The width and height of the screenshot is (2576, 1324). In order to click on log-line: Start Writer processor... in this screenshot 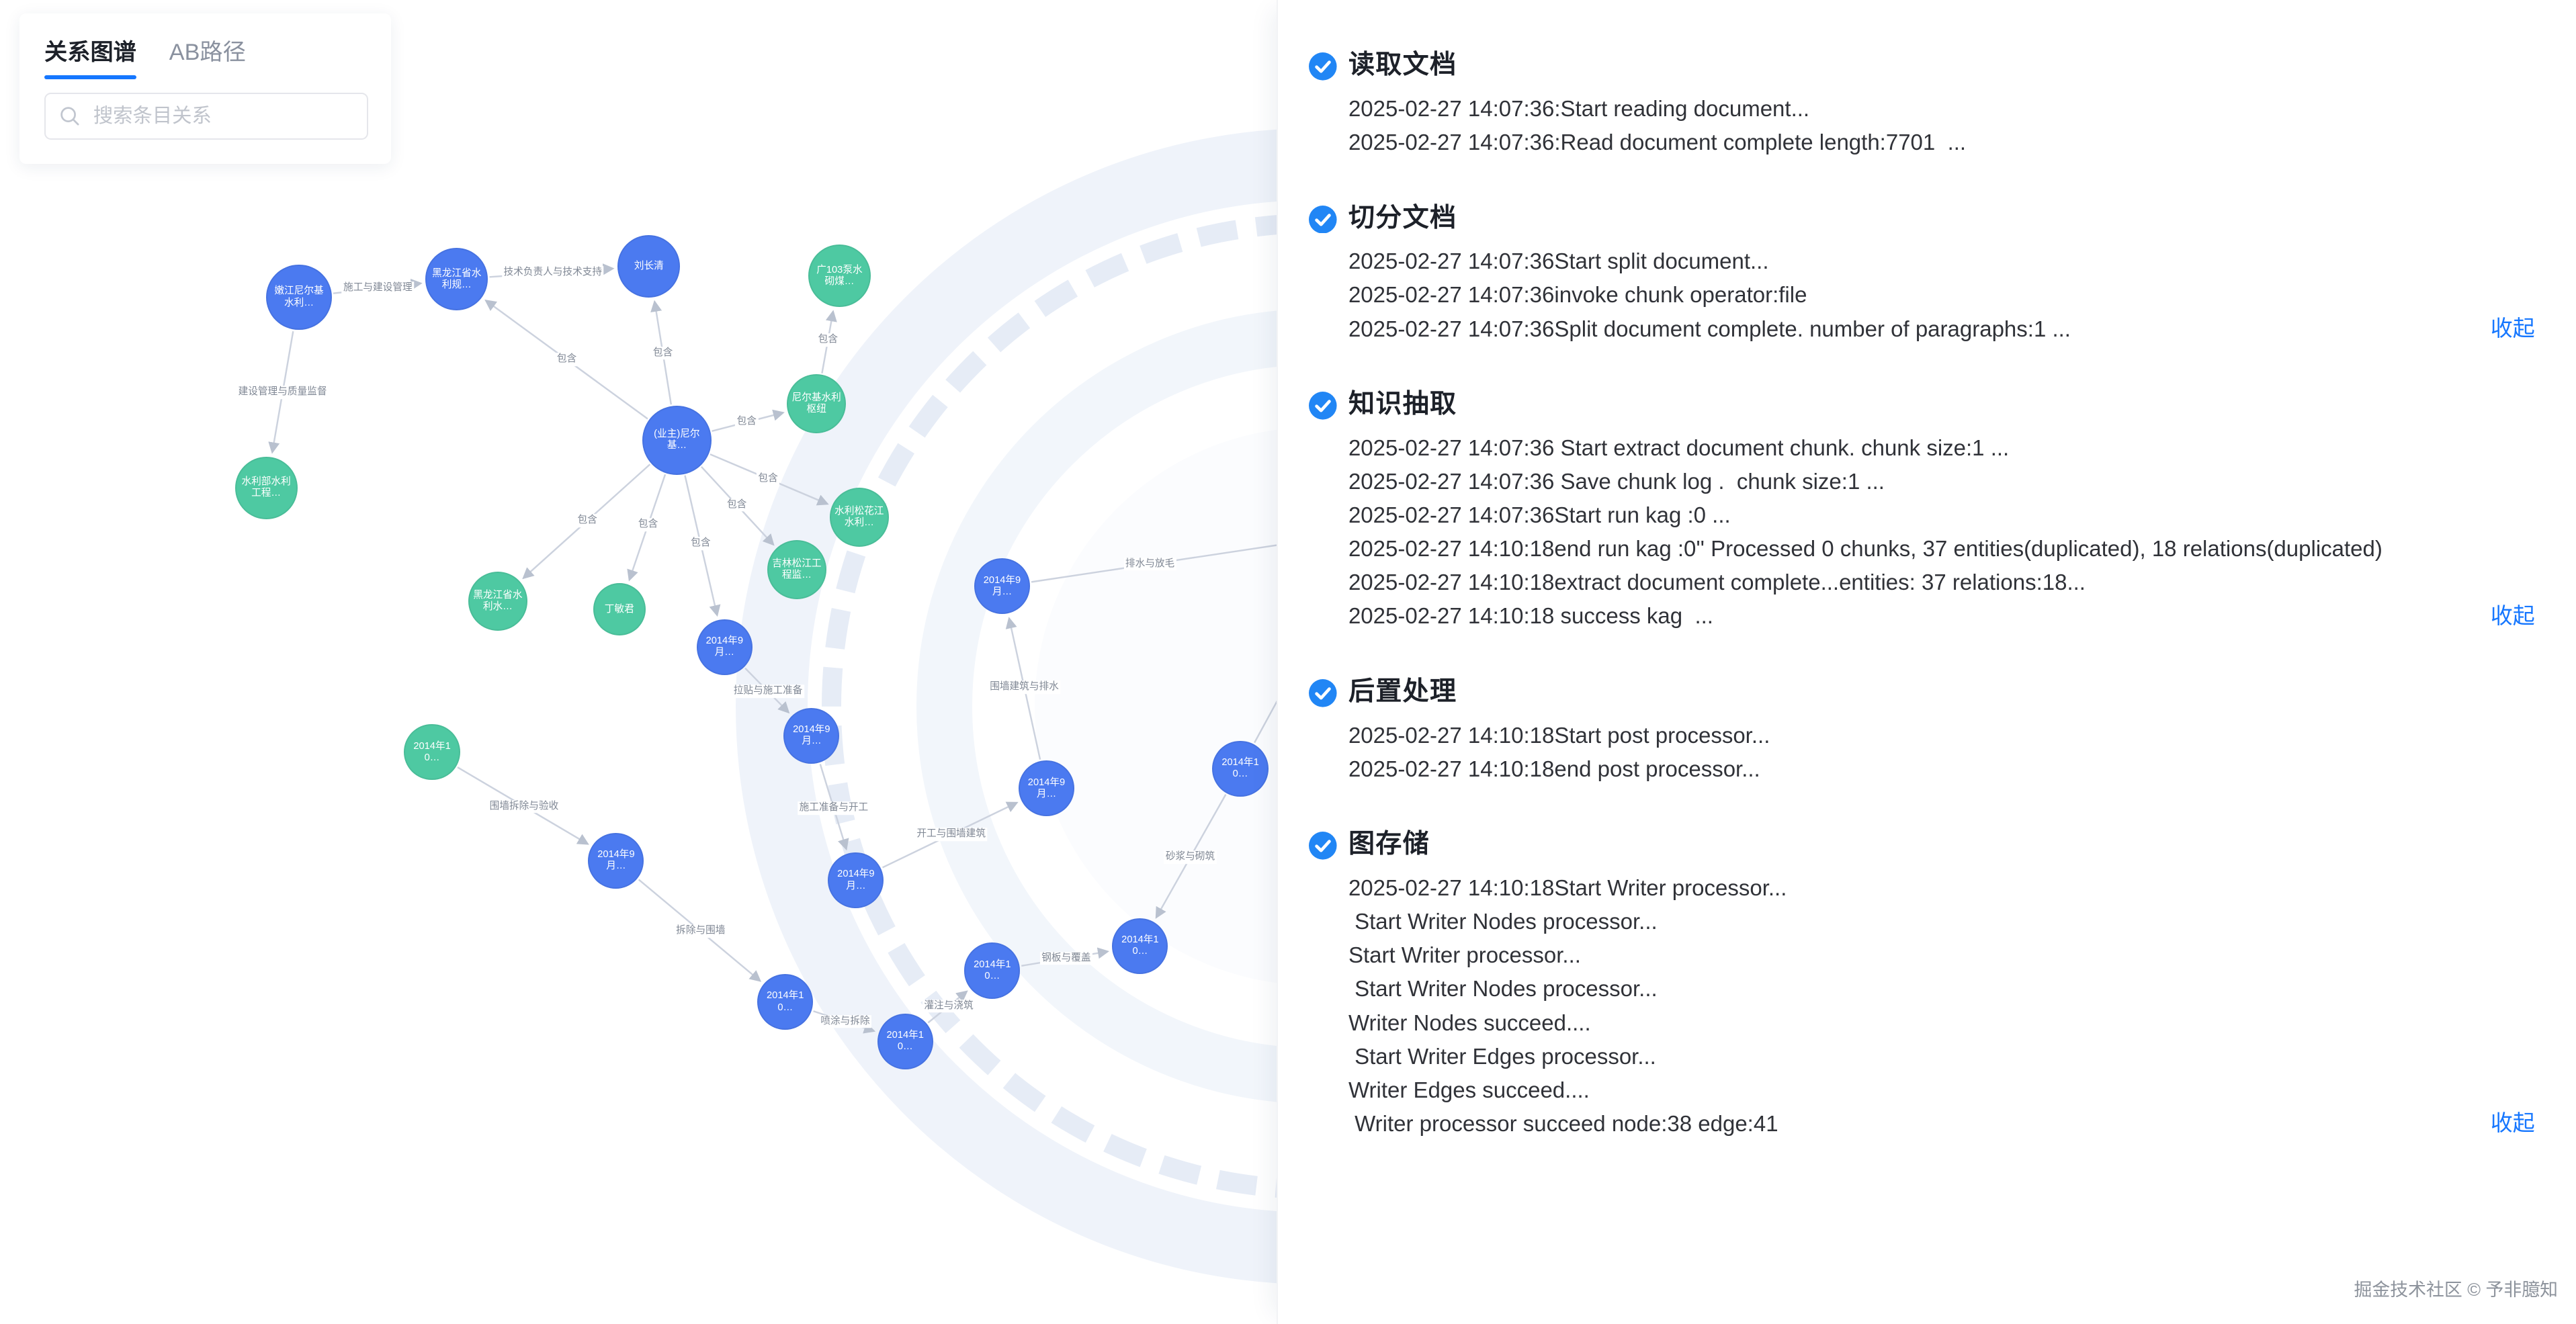, I will do `click(1464, 955)`.